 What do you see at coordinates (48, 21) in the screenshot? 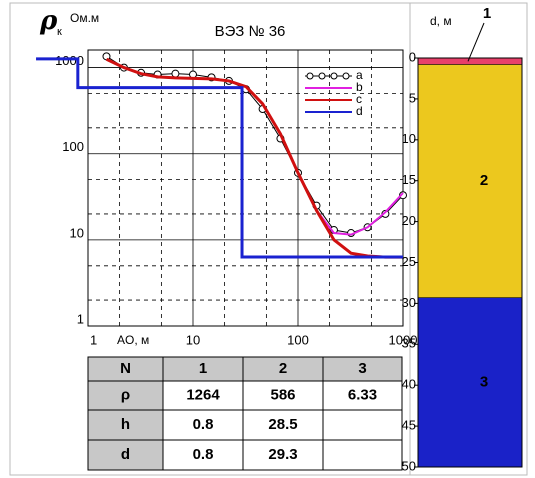
I see `y-label: ρ` at bounding box center [48, 21].